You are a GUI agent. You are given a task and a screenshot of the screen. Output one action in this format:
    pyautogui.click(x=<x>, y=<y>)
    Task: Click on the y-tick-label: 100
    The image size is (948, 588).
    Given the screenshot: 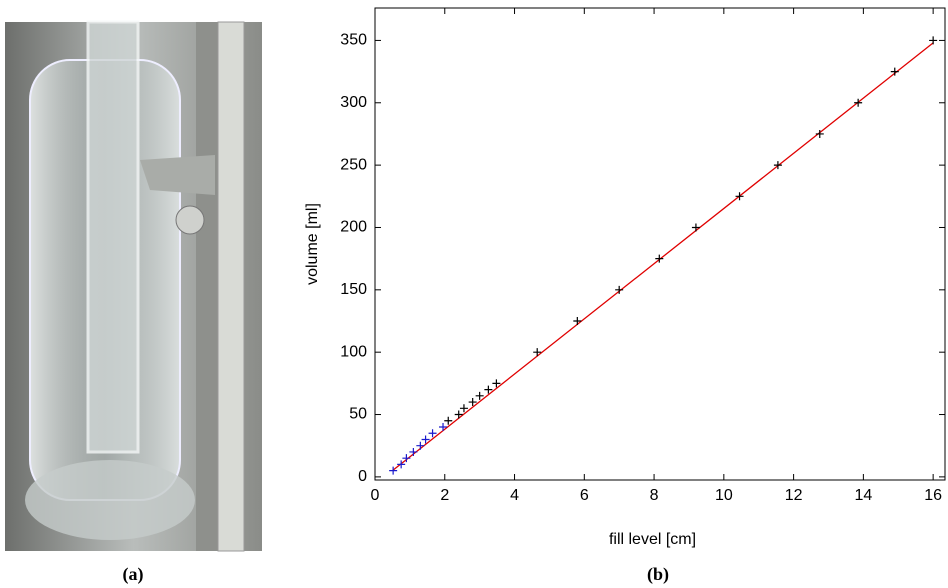 What is the action you would take?
    pyautogui.click(x=353, y=351)
    